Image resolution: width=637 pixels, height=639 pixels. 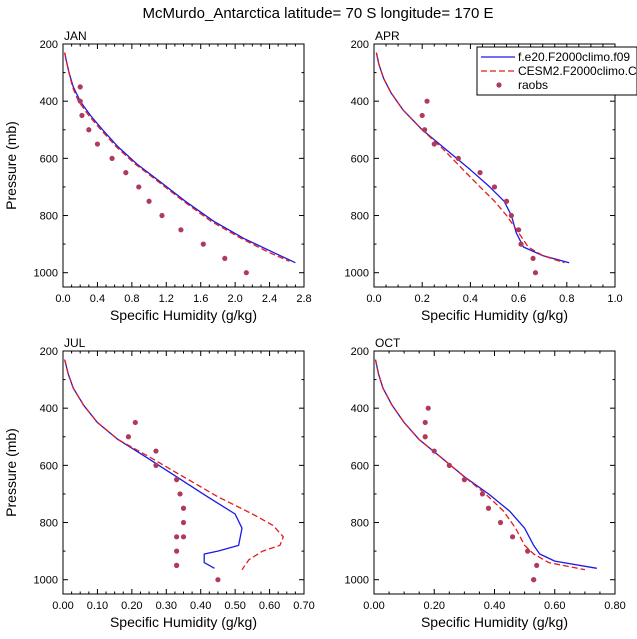 What do you see at coordinates (422, 299) in the screenshot?
I see `x-tick-label: 0.2` at bounding box center [422, 299].